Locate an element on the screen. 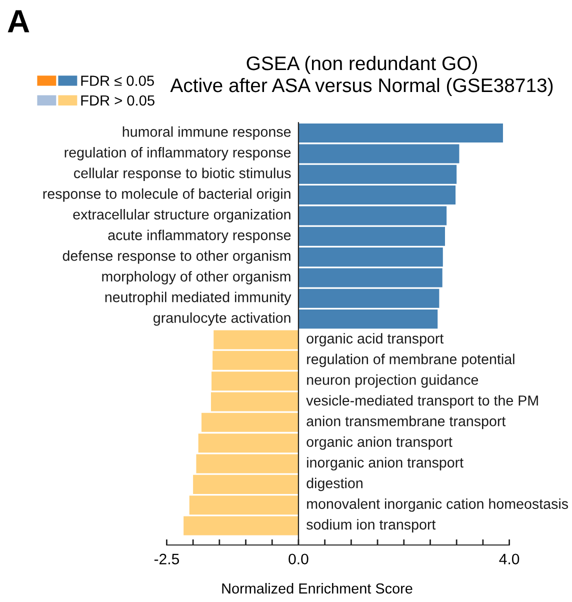 Image resolution: width=572 pixels, height=602 pixels. y-tick-label: organic anion transport is located at coordinates (379, 443).